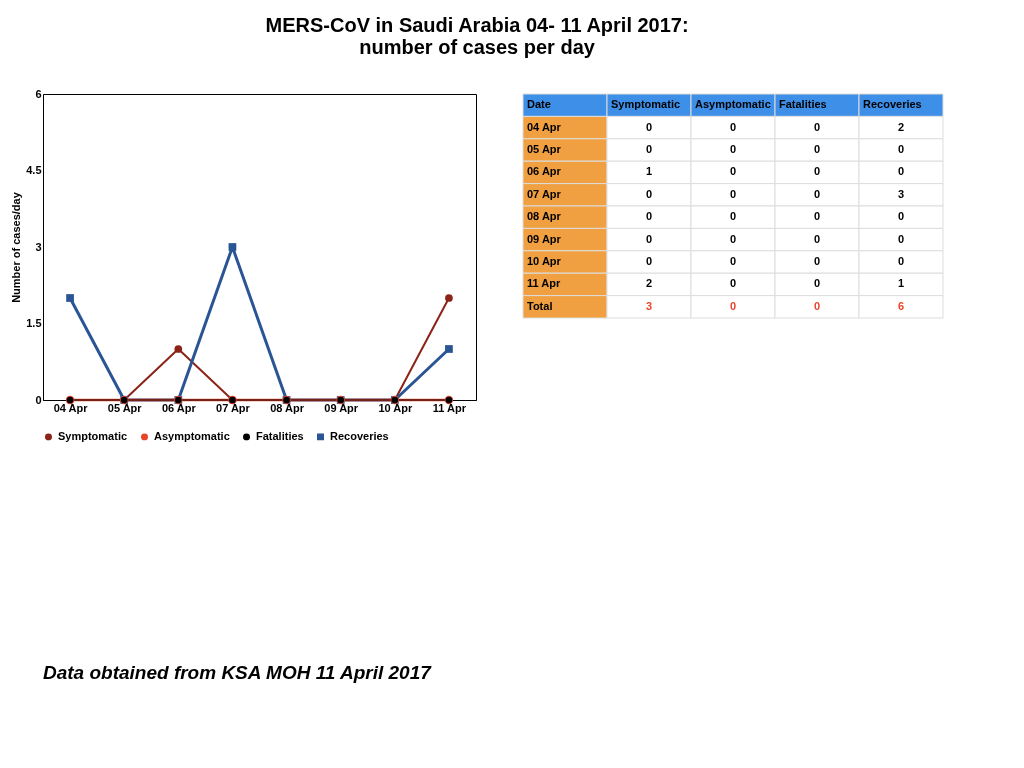 This screenshot has height=768, width=1024. I want to click on x-tick-label: 06 Apr, so click(179, 407).